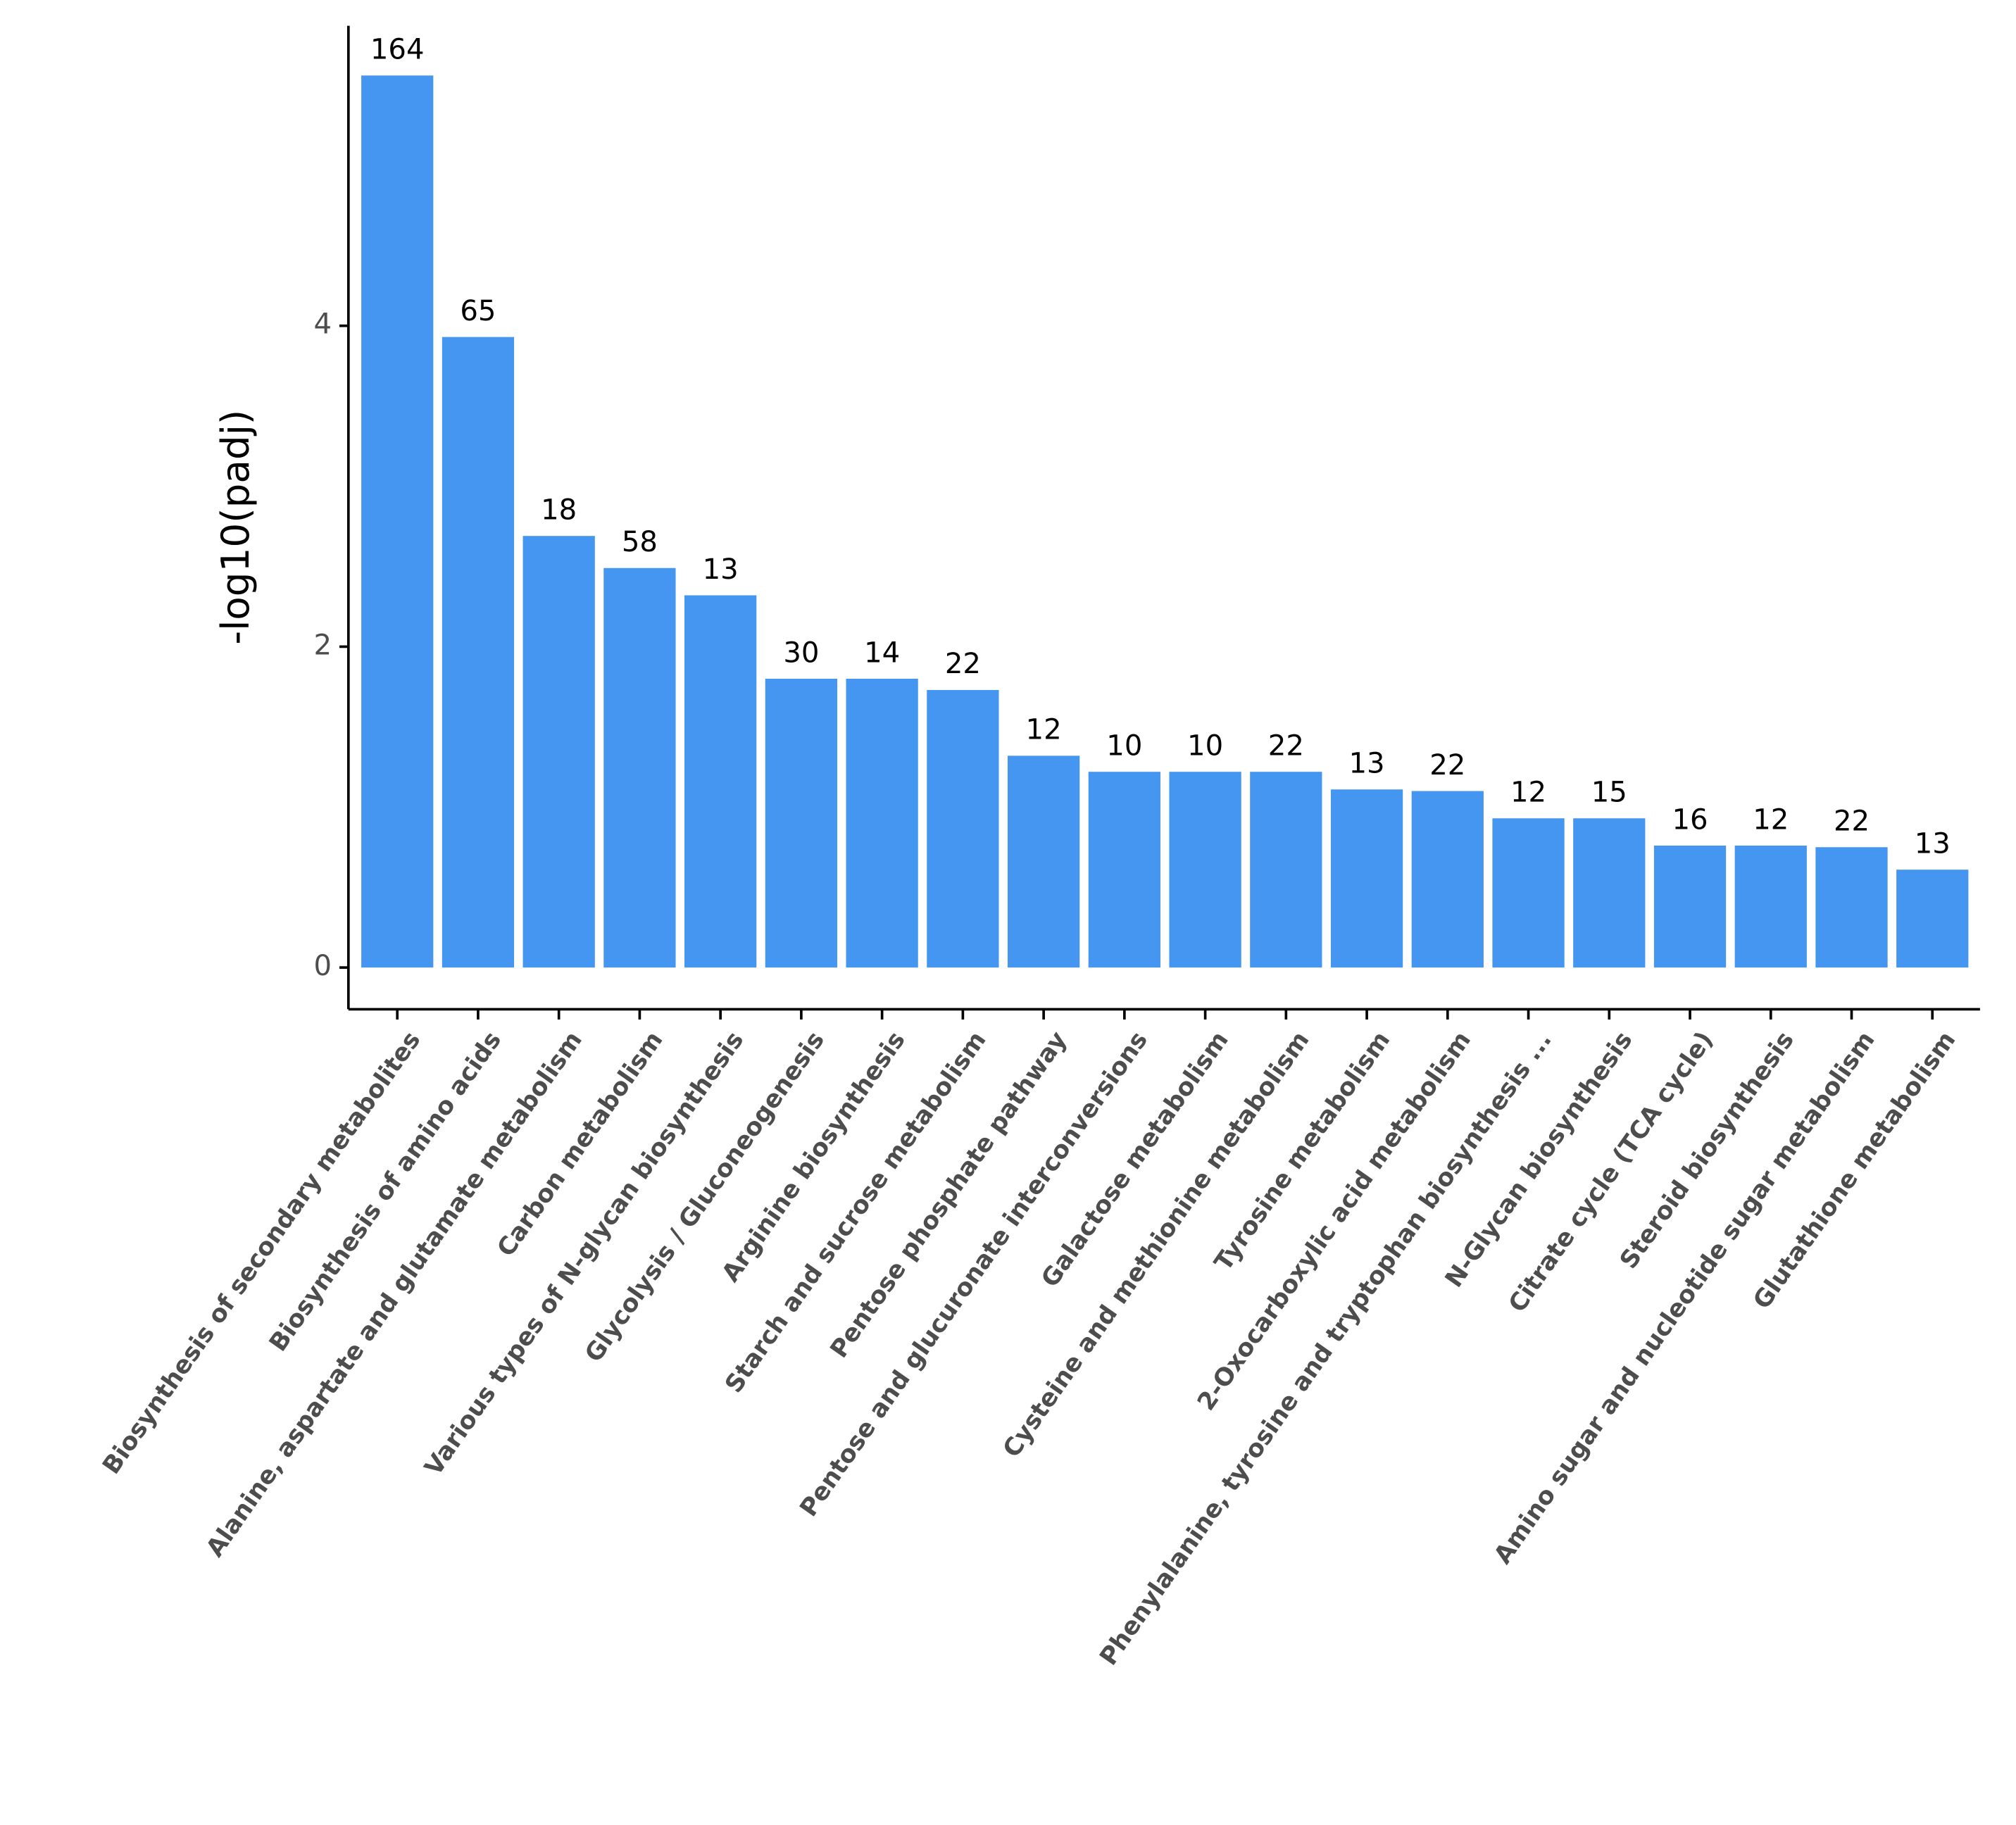 The height and width of the screenshot is (1825, 2016). Describe the element at coordinates (801, 652) in the screenshot. I see `bar-count-label: 30` at that location.